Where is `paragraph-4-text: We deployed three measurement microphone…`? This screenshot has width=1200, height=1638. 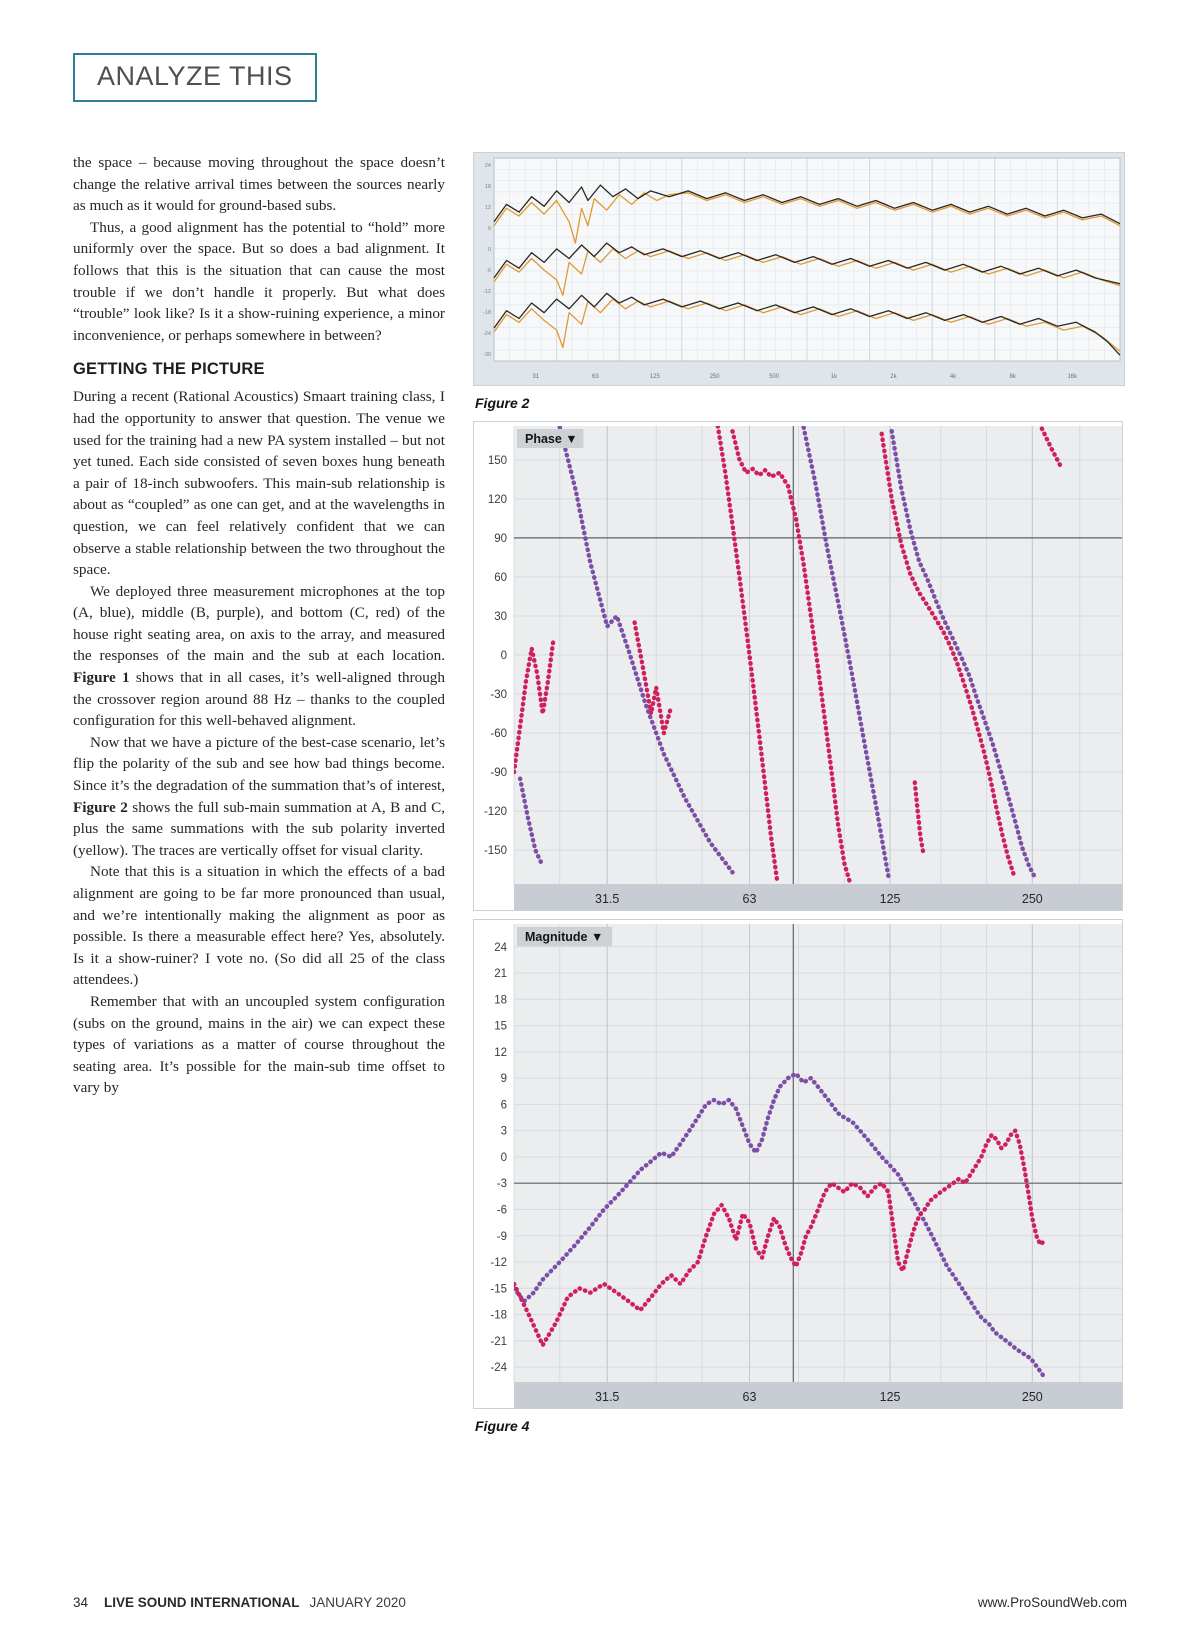 paragraph-4-text: We deployed three measurement microphone… is located at coordinates (259, 623).